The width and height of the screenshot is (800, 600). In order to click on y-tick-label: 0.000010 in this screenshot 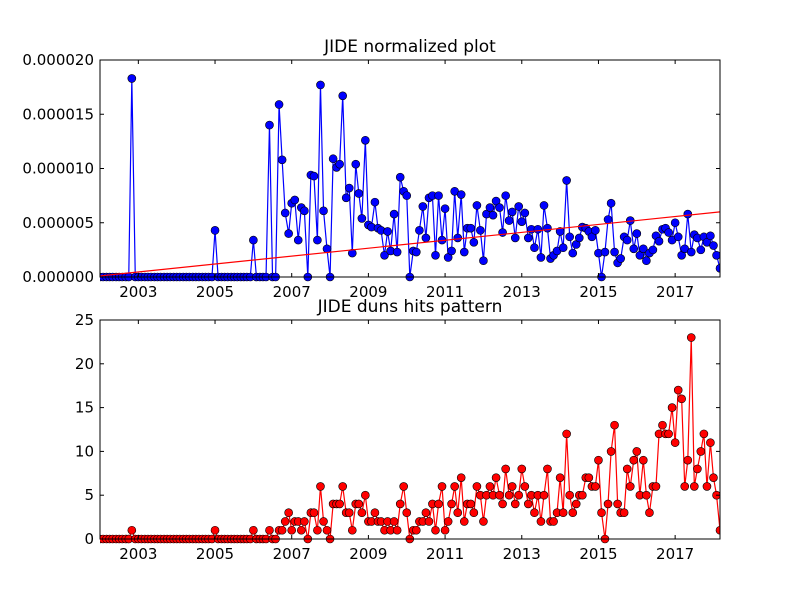, I will do `click(58, 169)`.